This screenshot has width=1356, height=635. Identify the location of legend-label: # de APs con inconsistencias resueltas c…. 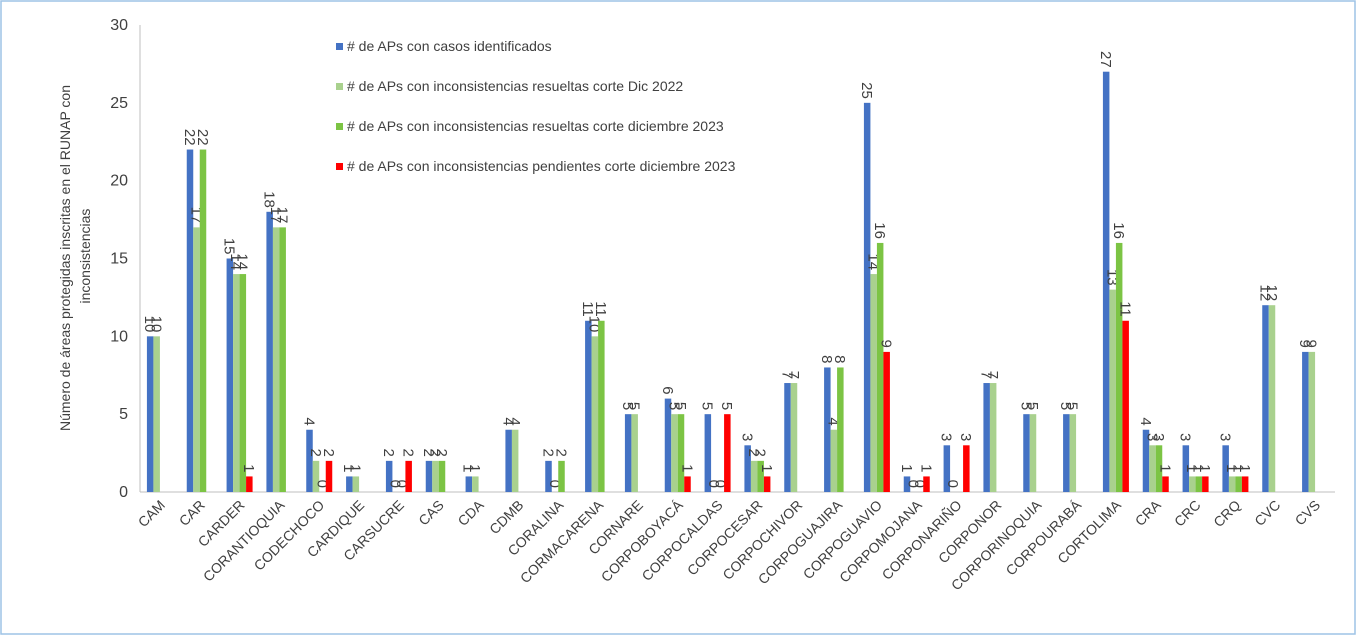
(515, 86).